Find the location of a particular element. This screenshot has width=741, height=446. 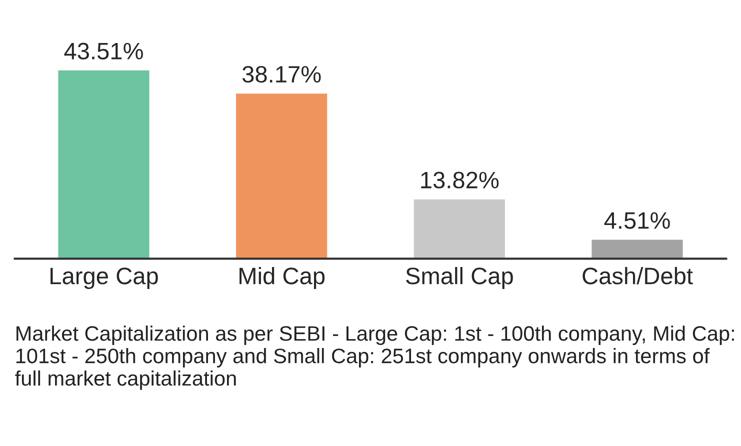

x-tick-label: Large Cap is located at coordinates (104, 279).